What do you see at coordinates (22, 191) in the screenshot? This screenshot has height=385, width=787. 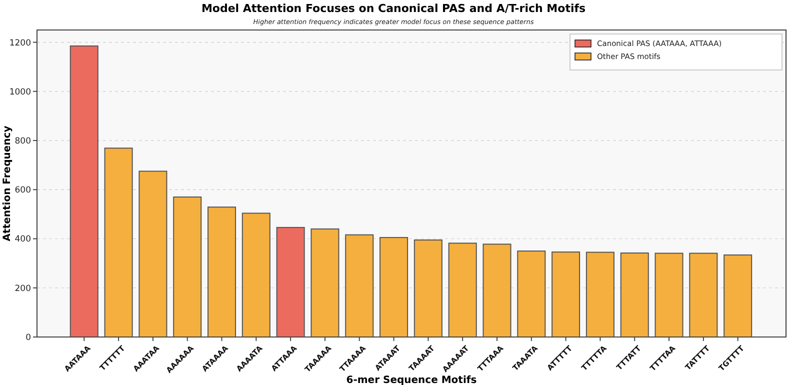 I see `y-tick-label: 600` at bounding box center [22, 191].